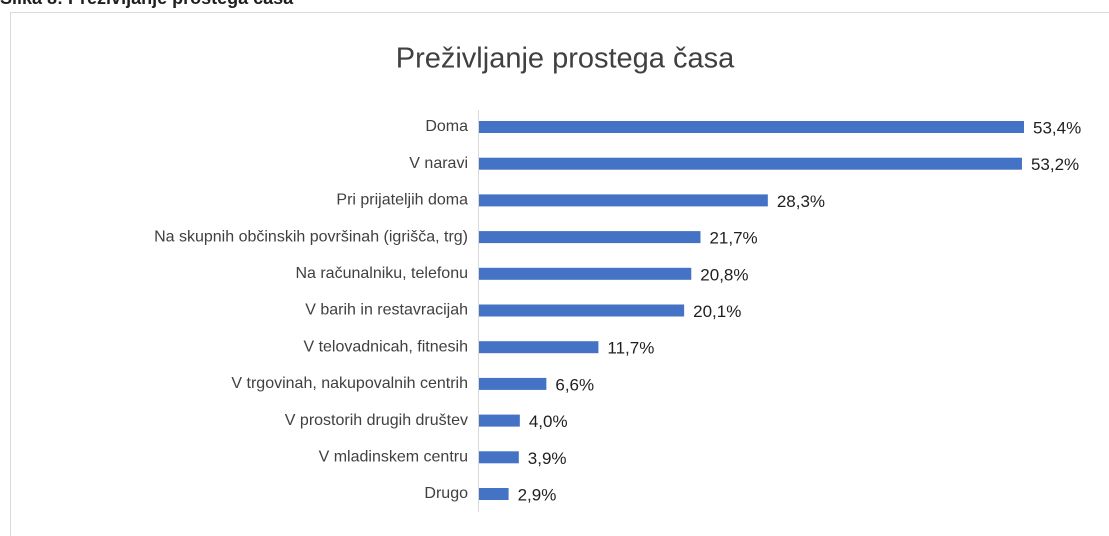 The width and height of the screenshot is (1109, 536). Describe the element at coordinates (386, 310) in the screenshot. I see `category-label: V barih in restavracijah` at that location.